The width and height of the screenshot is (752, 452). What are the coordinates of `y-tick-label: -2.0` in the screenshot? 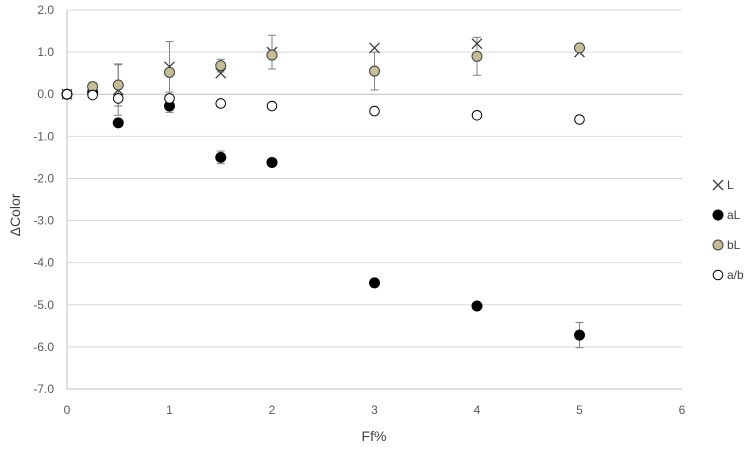 It's located at (43, 178).